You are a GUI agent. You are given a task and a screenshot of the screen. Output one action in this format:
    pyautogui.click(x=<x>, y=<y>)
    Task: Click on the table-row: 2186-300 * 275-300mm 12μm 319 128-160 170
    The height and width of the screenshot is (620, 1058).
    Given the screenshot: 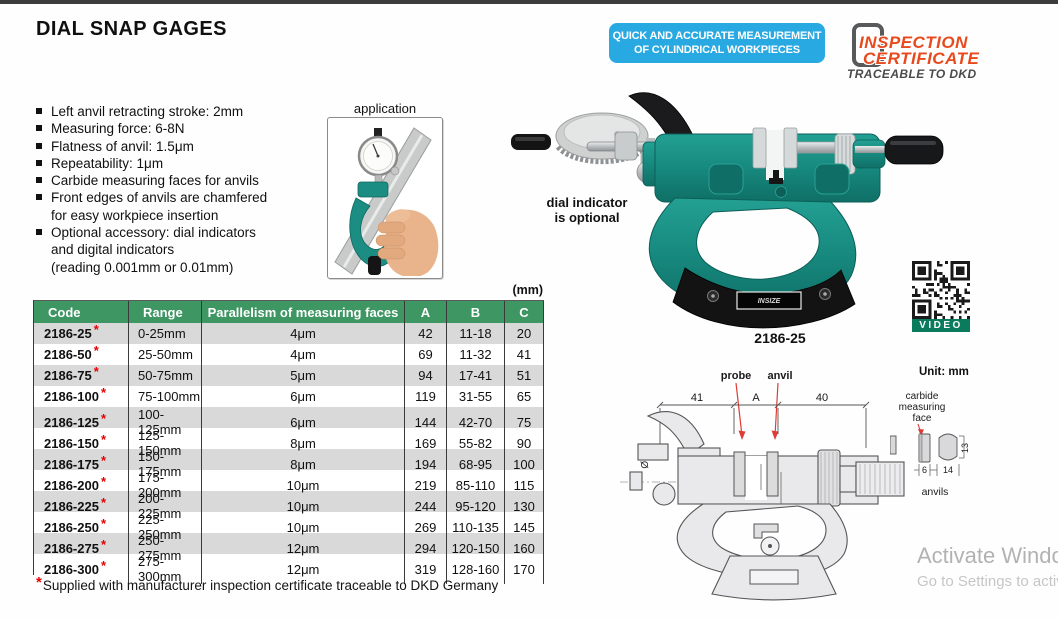 What is the action you would take?
    pyautogui.click(x=288, y=569)
    